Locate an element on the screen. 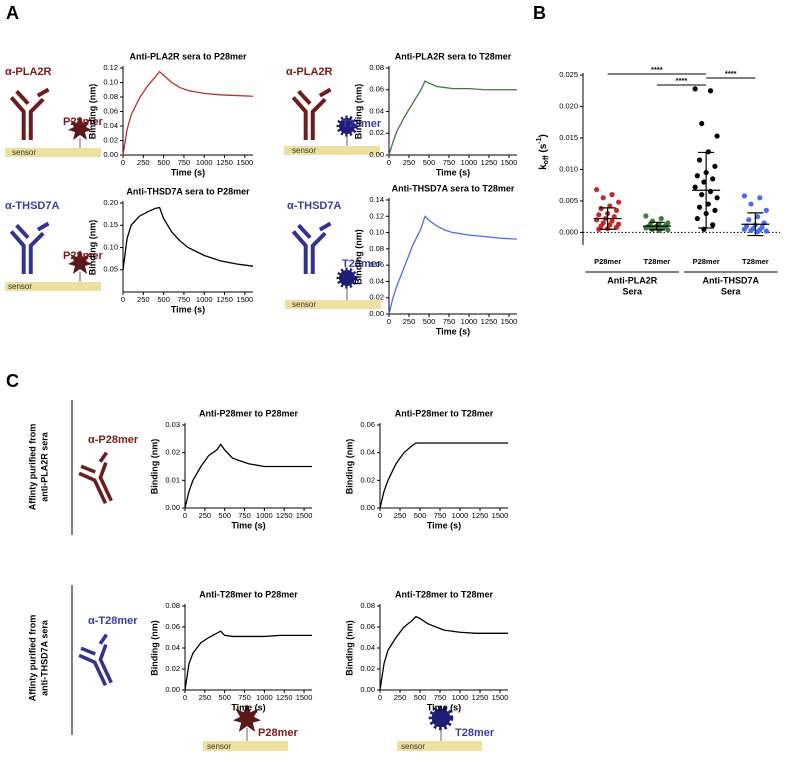  x-tick-label: P28mer is located at coordinates (607, 261).